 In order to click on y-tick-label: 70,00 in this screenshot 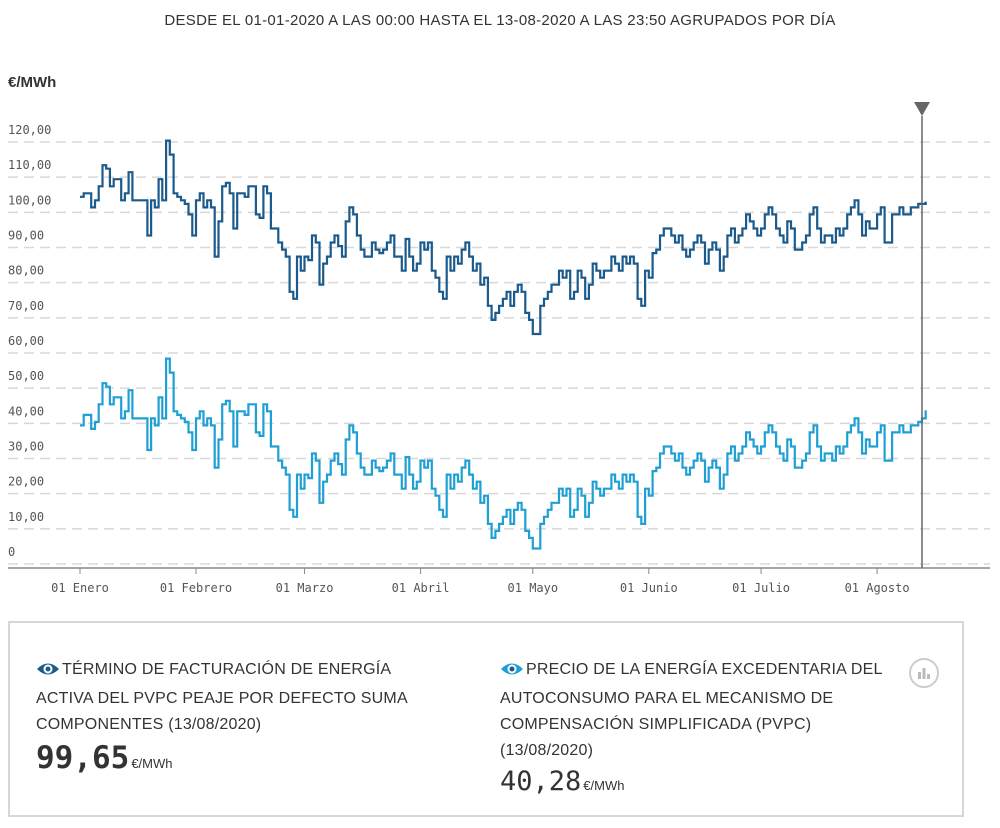, I will do `click(26, 306)`.